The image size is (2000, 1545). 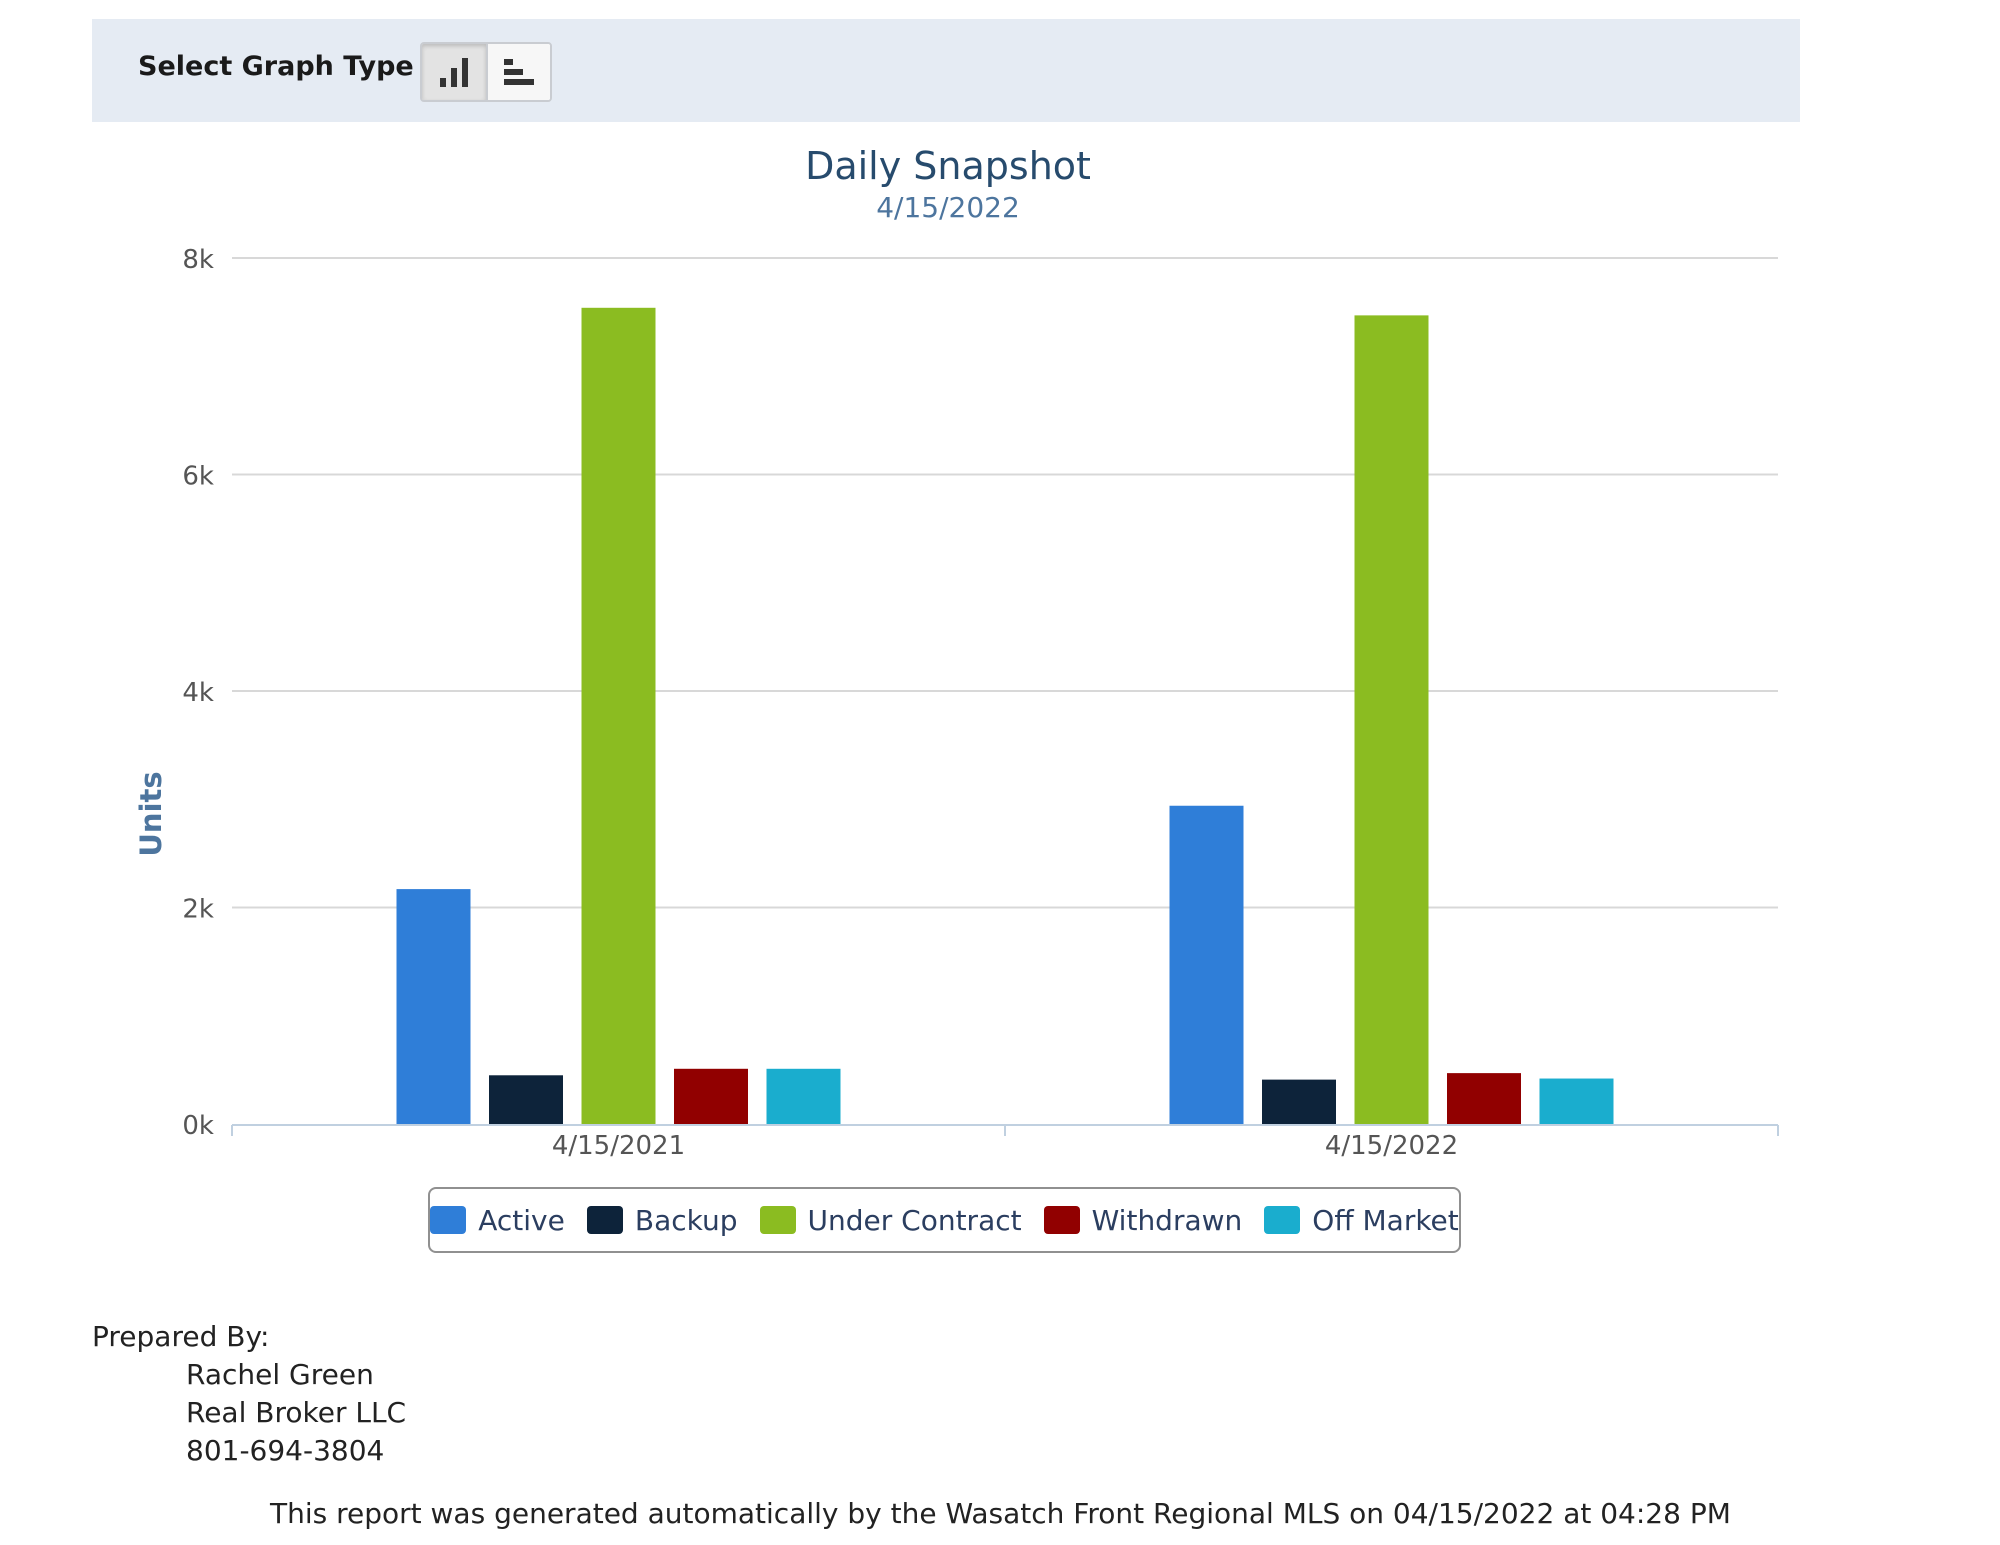 I want to click on graph-type-label: Select Graph Type, so click(x=276, y=66).